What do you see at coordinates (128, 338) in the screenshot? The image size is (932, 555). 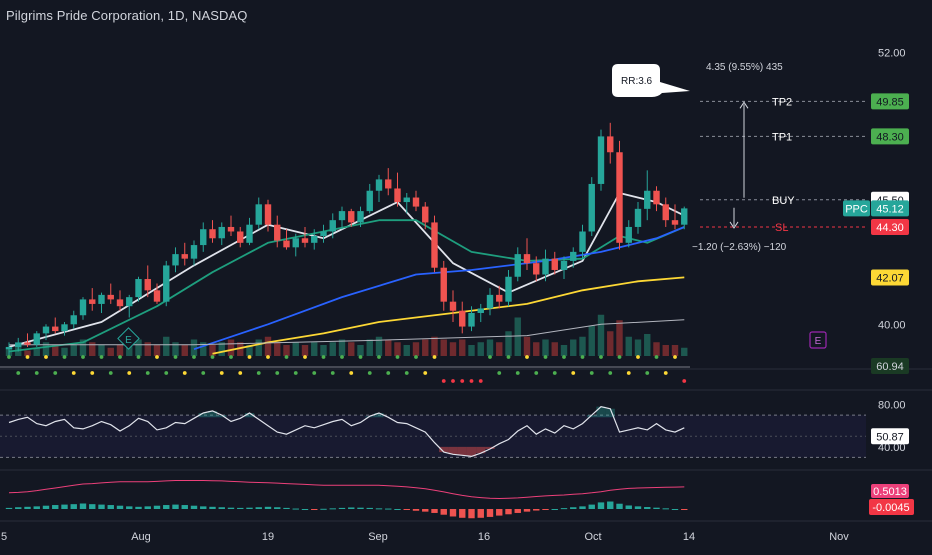 I see `earnings-marker-icon` at bounding box center [128, 338].